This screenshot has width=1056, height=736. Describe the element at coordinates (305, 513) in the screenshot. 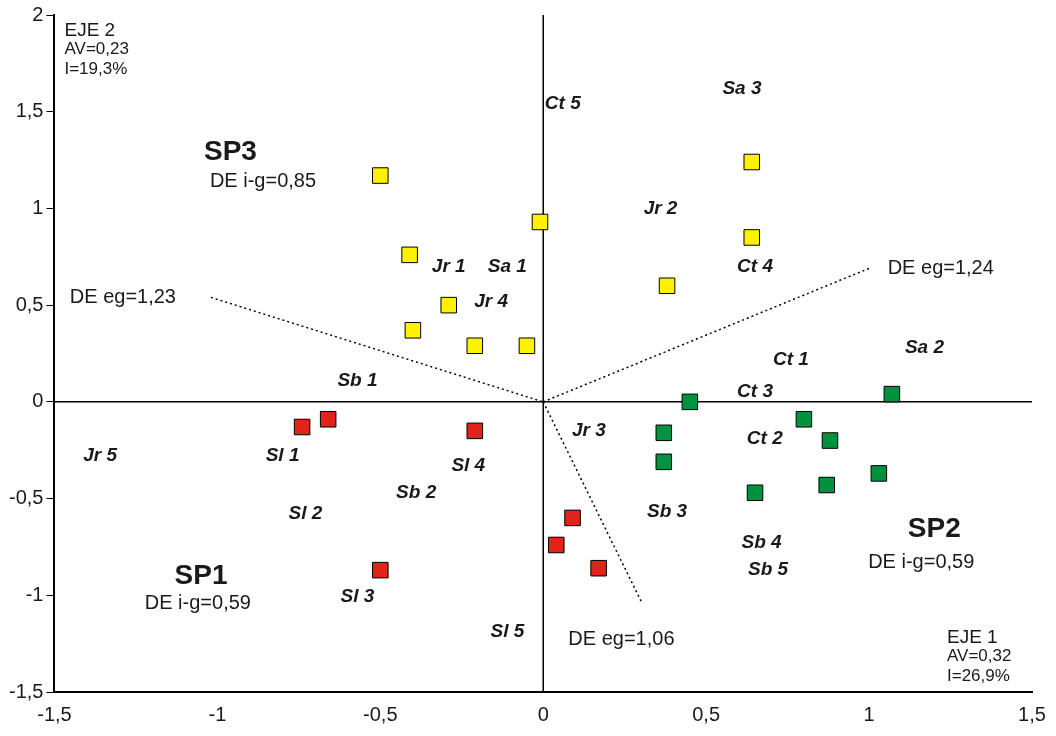

I see `annotation: Sl 2` at that location.